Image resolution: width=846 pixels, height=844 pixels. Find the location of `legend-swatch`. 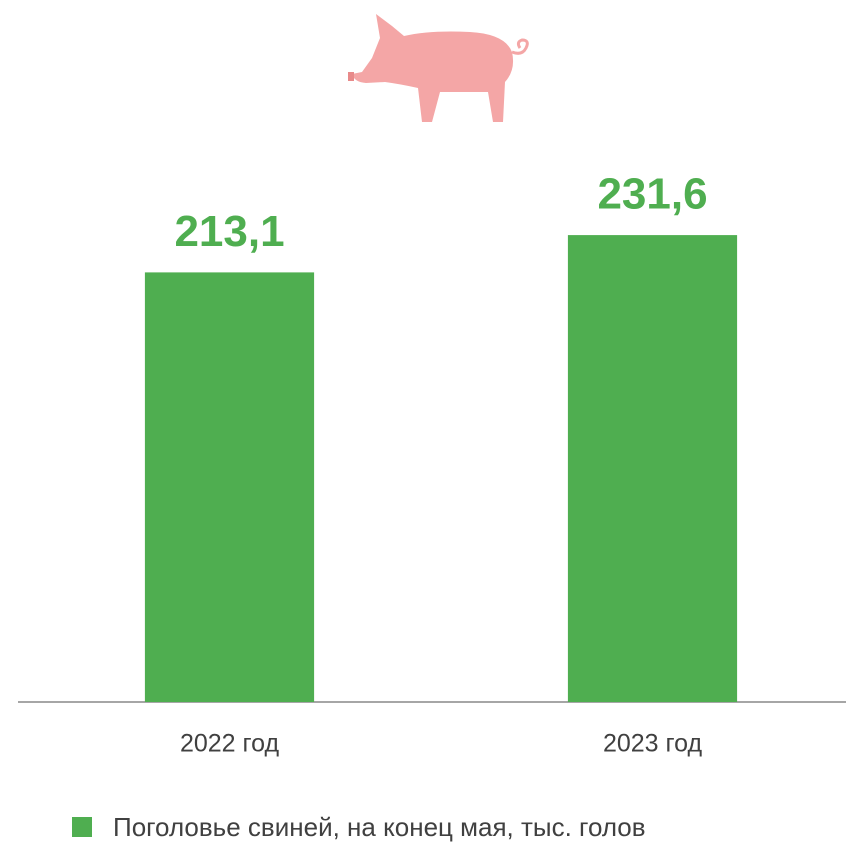

legend-swatch is located at coordinates (82, 827).